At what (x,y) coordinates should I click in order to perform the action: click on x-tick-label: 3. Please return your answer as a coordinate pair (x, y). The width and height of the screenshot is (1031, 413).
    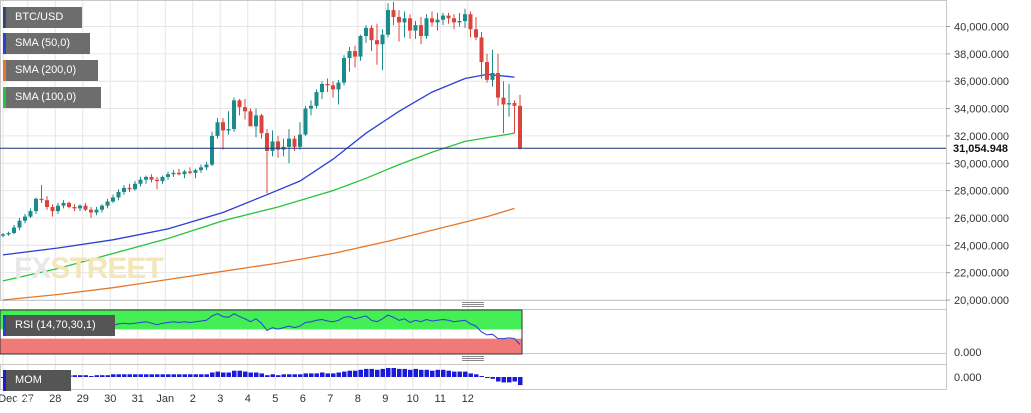
    Looking at the image, I should click on (220, 399).